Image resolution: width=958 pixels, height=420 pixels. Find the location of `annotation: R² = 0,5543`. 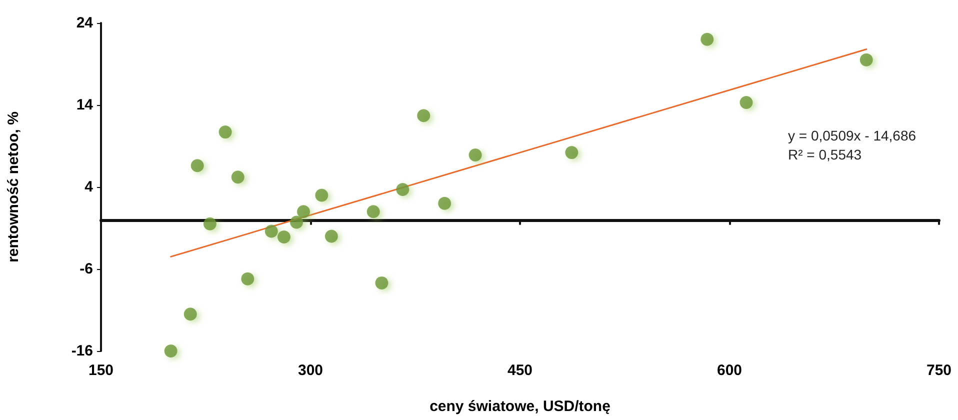

annotation: R² = 0,5543 is located at coordinates (825, 154).